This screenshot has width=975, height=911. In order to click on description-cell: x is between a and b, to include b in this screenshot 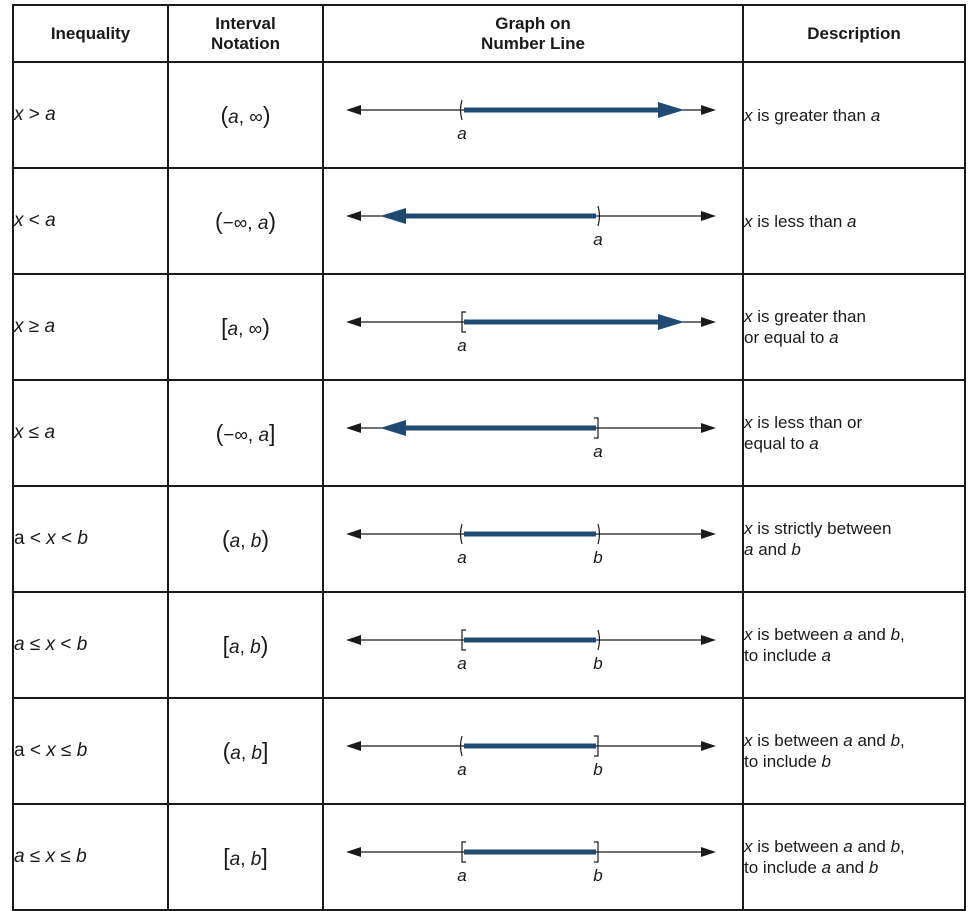, I will do `click(854, 751)`.